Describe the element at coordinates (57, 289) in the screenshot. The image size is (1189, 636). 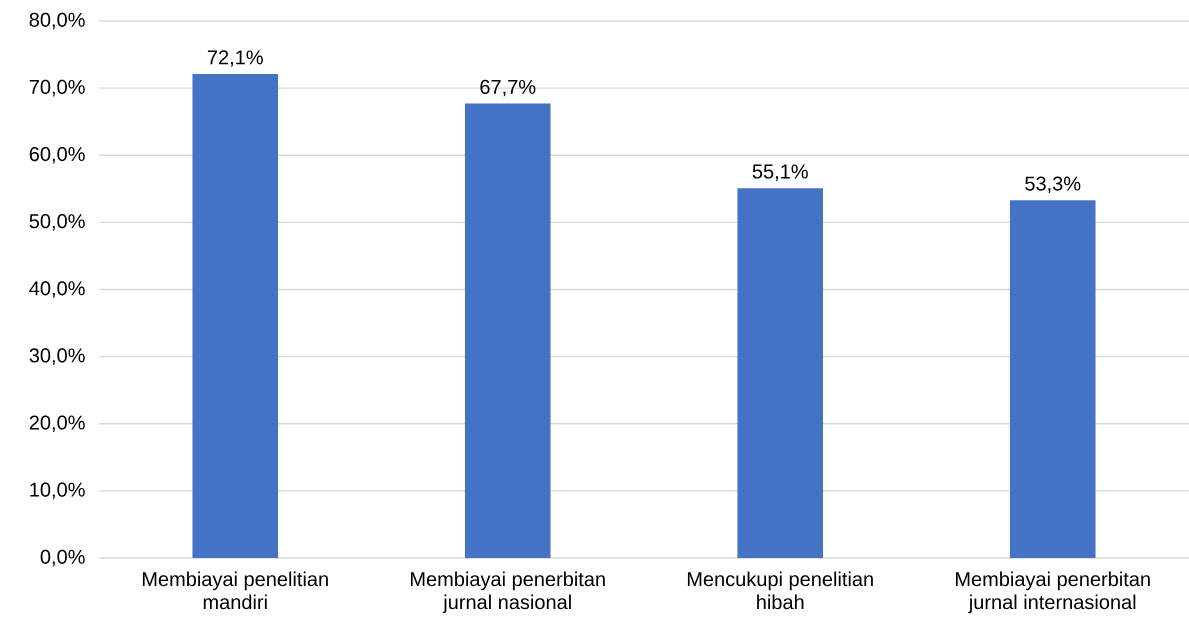
I see `y-tick-label: 40,0%` at that location.